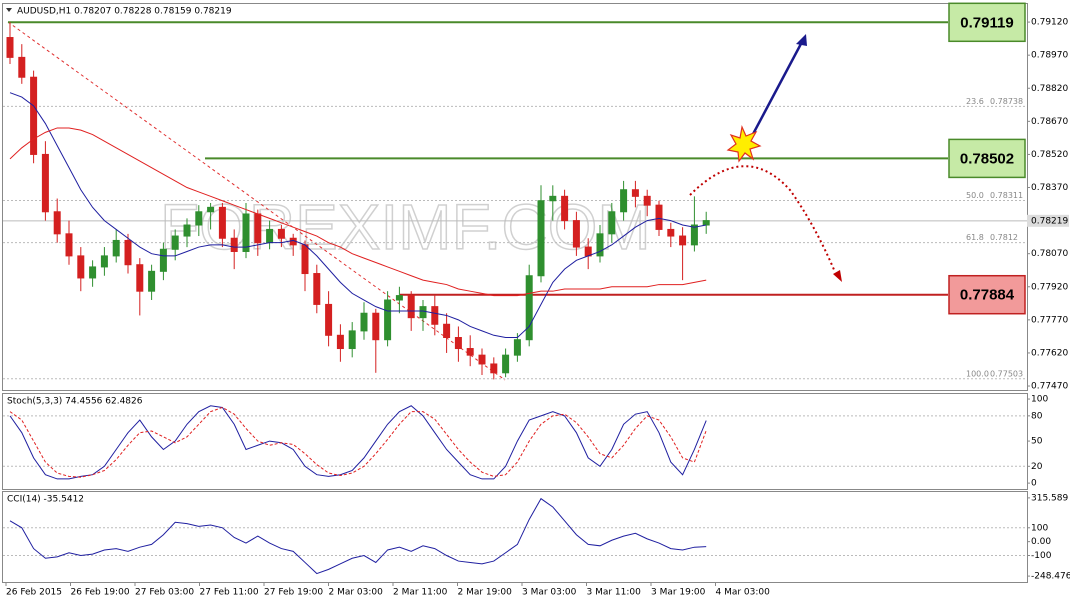  I want to click on price-box, so click(1048, 220).